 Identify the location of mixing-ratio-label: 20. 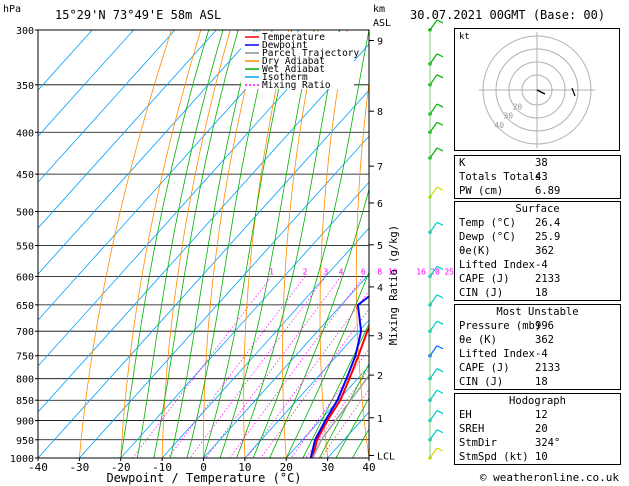
(435, 271).